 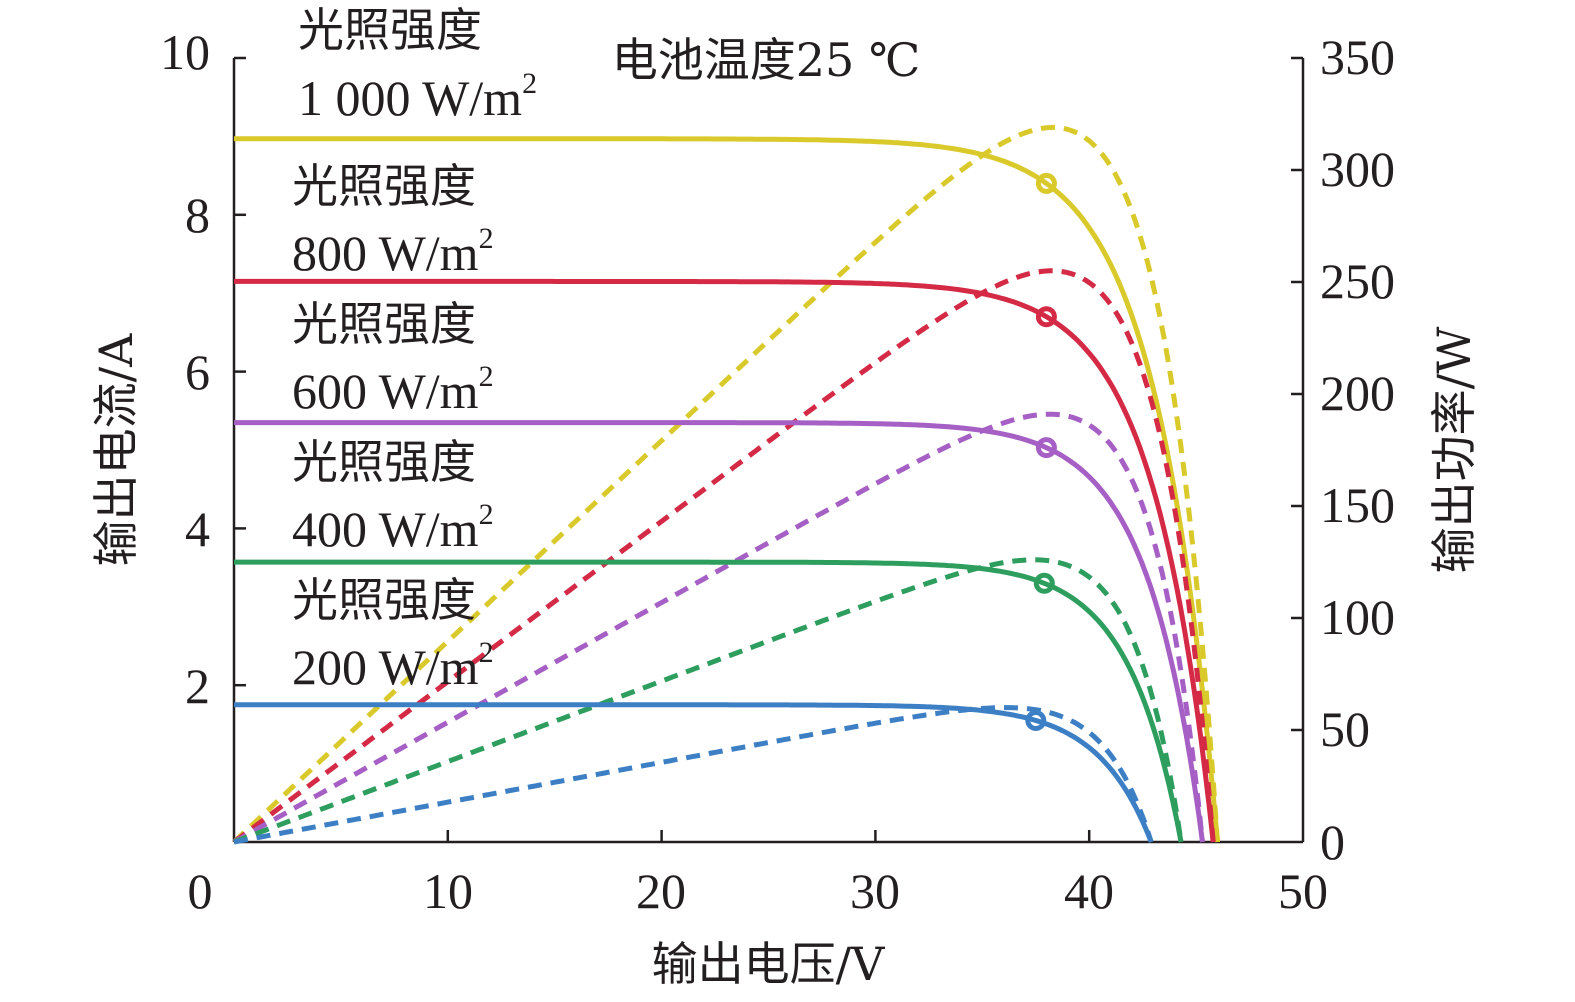 I want to click on left-y-tick-label: 10, so click(x=185, y=52).